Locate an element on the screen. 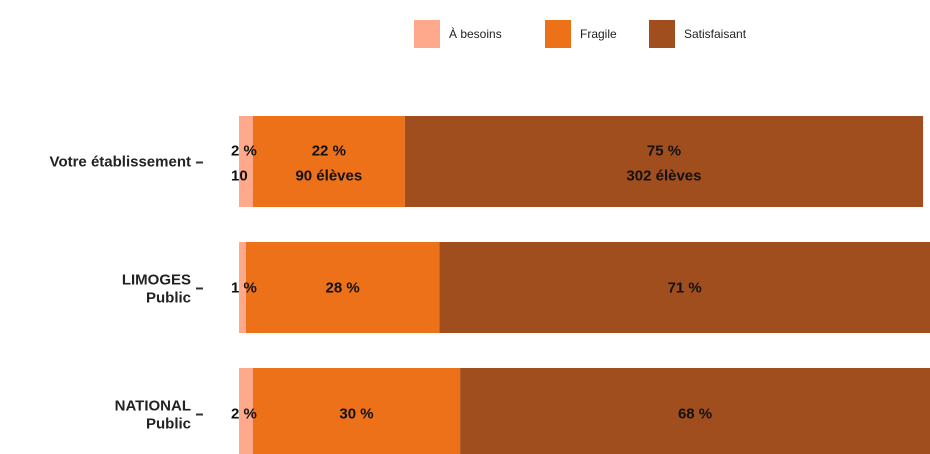 Image resolution: width=930 pixels, height=454 pixels. bar-count-label: 90 élèves is located at coordinates (328, 176).